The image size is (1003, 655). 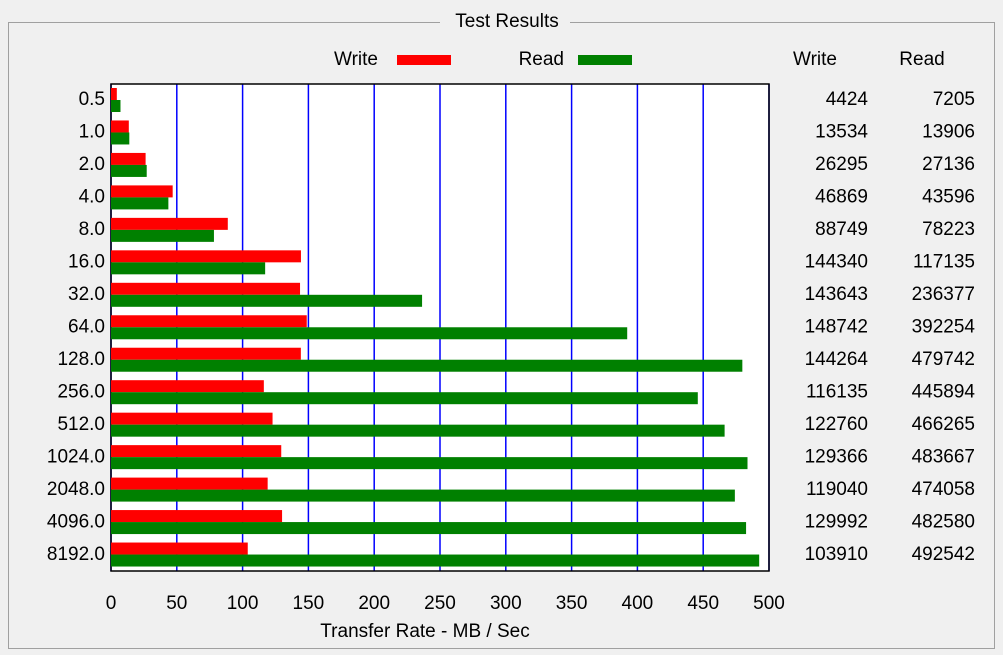 What do you see at coordinates (440, 603) in the screenshot?
I see `x-tick-label: 250` at bounding box center [440, 603].